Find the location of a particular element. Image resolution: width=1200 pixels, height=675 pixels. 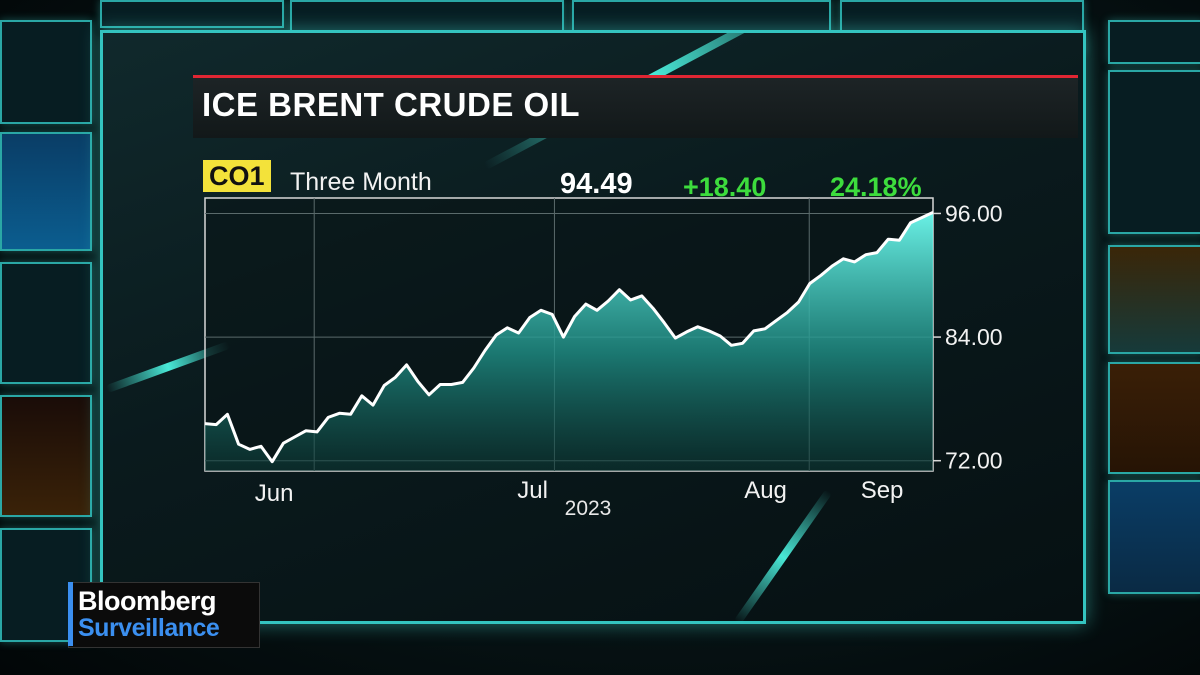

chart-title: ICE BRENT CRUDE OIL is located at coordinates (391, 104).